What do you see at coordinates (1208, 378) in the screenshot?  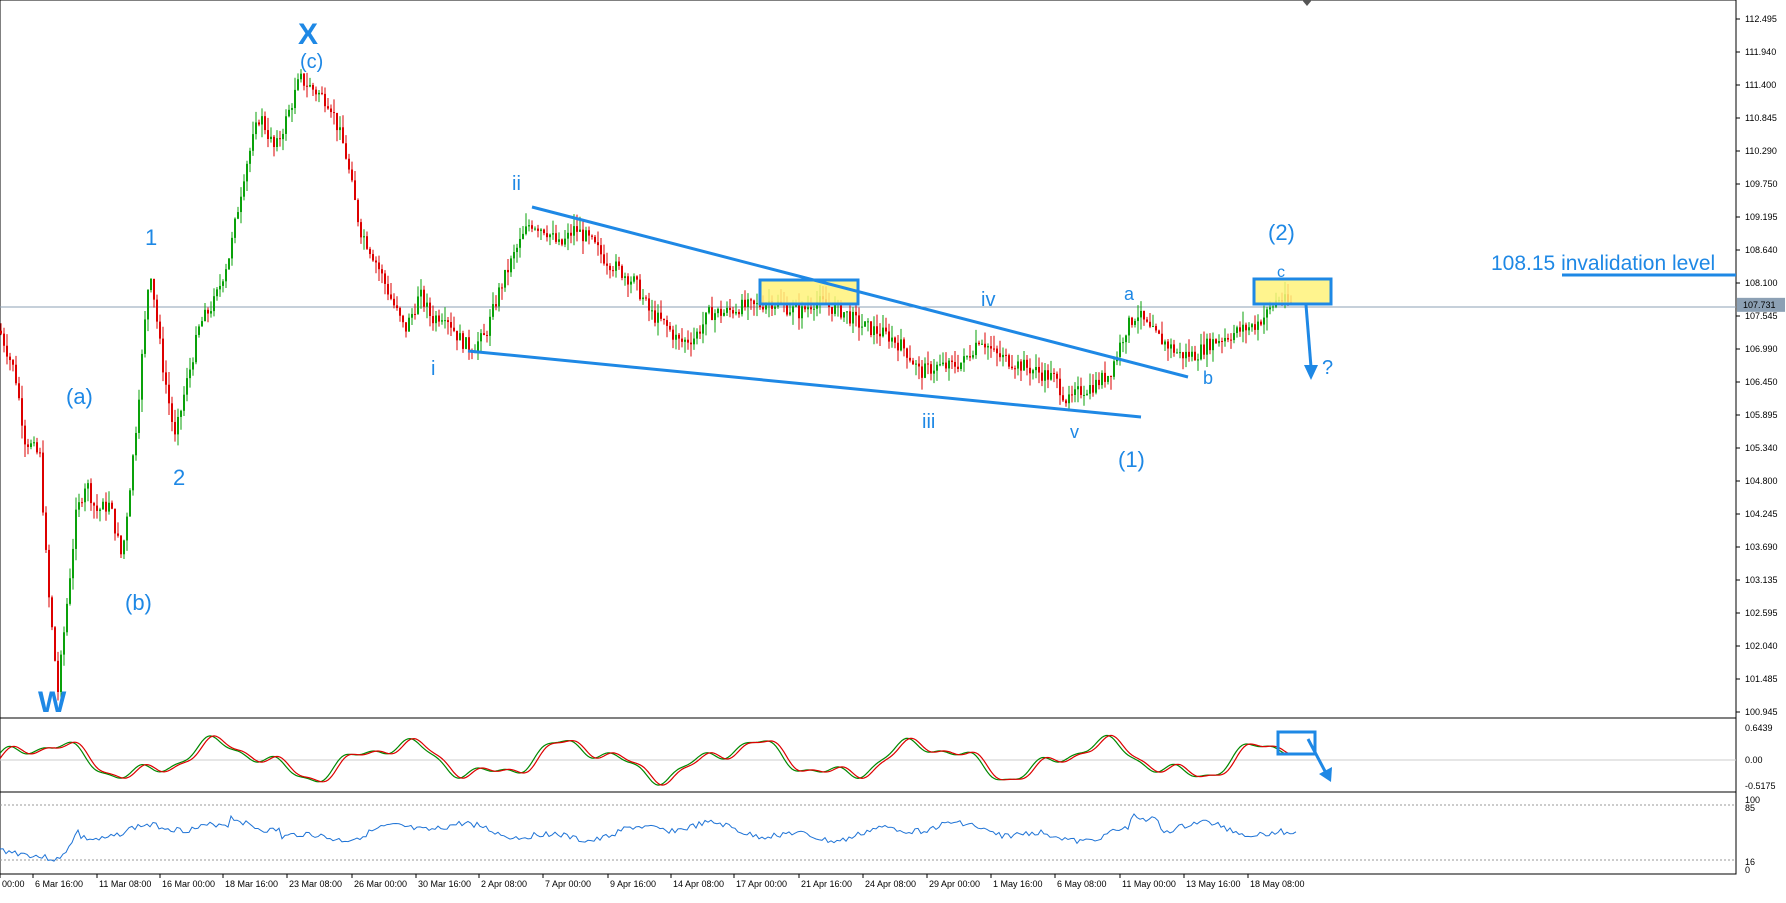 I see `wave-label-b: b` at bounding box center [1208, 378].